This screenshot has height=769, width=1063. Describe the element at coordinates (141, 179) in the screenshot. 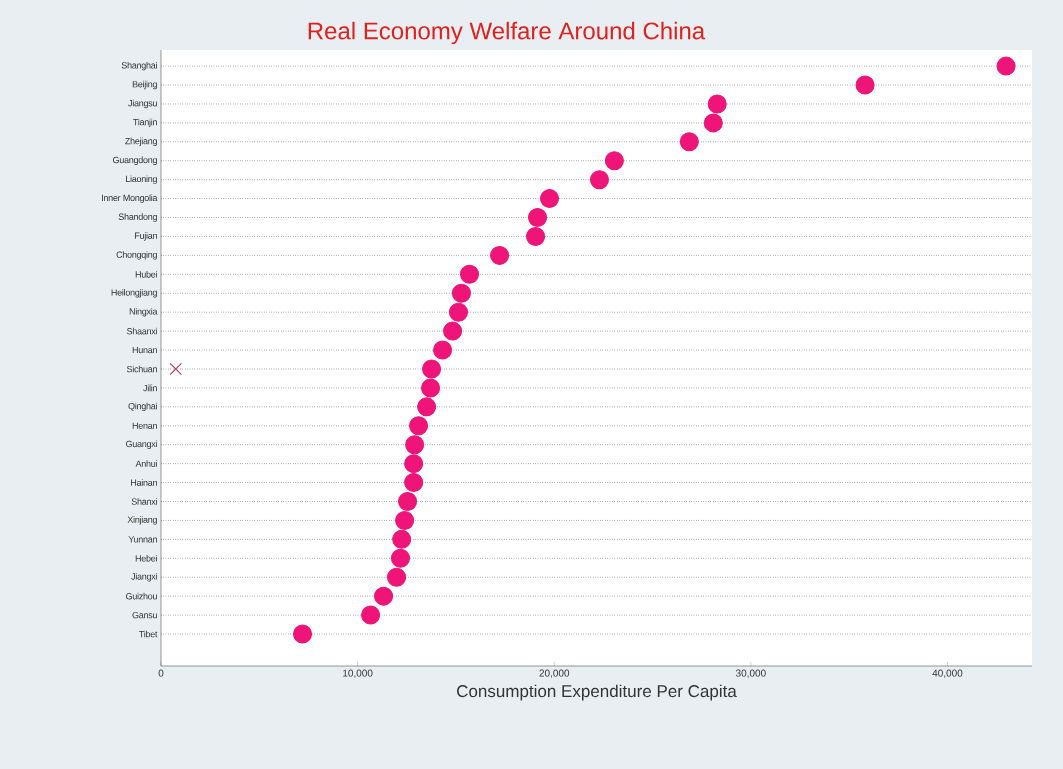

I see `y-tick-label: Liaoning` at that location.